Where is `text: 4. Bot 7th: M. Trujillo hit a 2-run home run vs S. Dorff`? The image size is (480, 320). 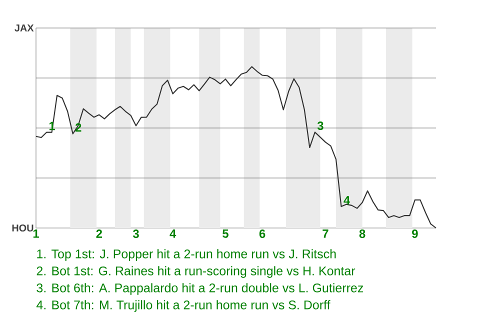 text: 4. Bot 7th: M. Trujillo hit a 2-run home run vs S. Dorff is located at coordinates (183, 306).